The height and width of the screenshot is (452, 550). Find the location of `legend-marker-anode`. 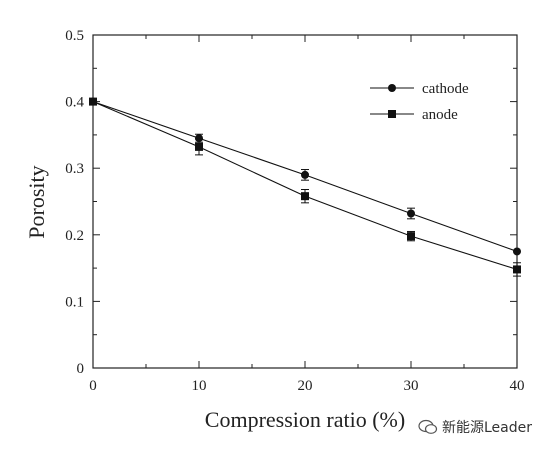

legend-marker-anode is located at coordinates (392, 114).